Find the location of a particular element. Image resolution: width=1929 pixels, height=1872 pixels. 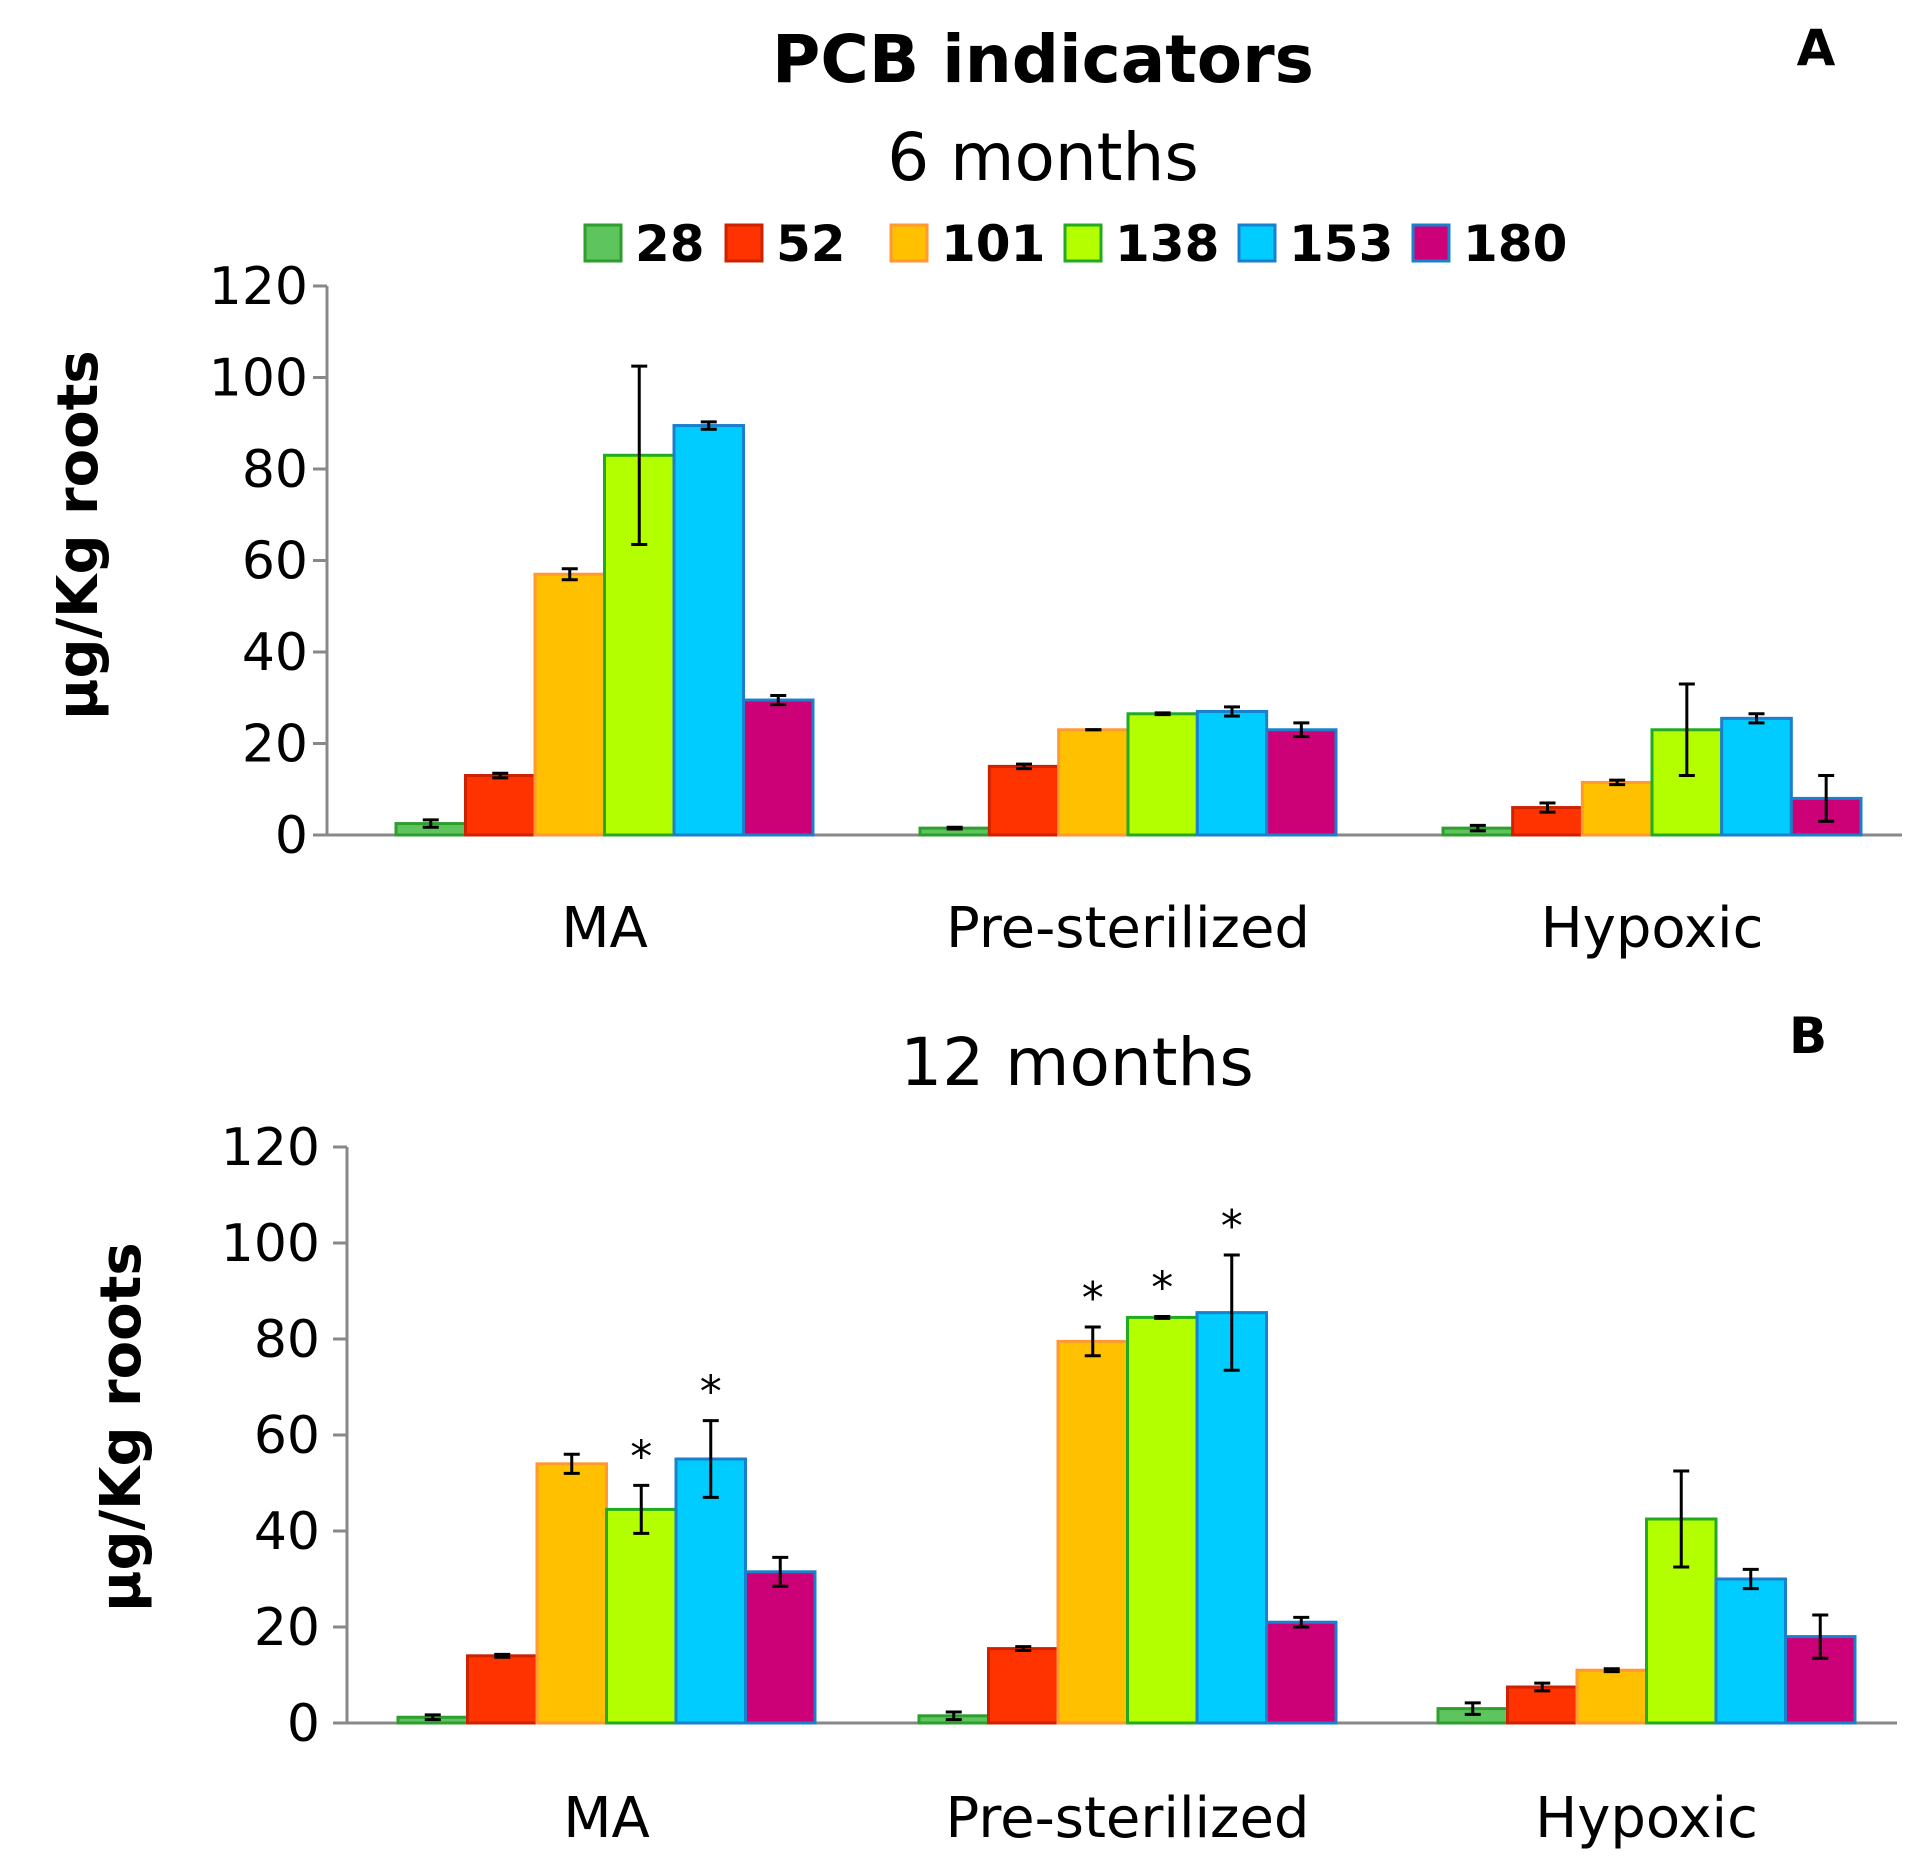

panel-a-label: A is located at coordinates (1816, 48).